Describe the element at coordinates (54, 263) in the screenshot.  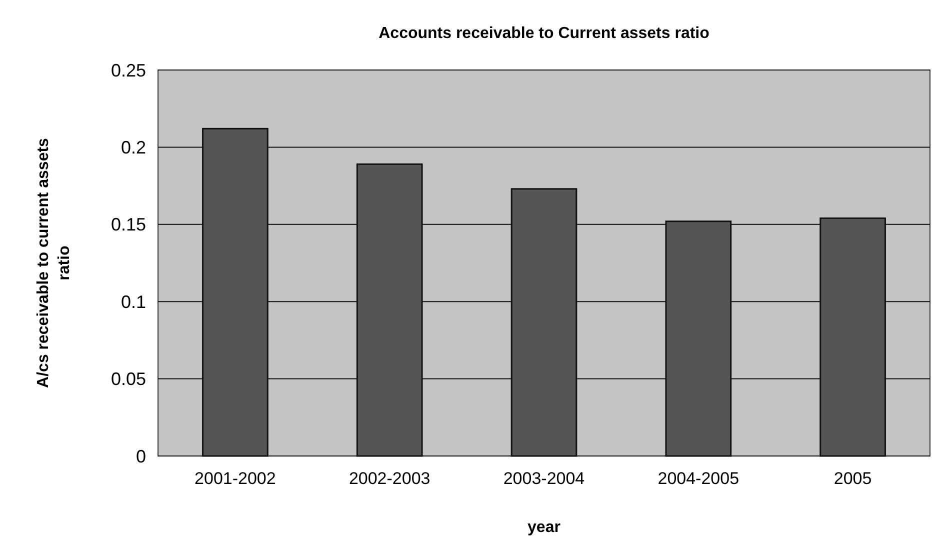
I see `y-axis-title: A/cs receivable to current assets ratio` at that location.